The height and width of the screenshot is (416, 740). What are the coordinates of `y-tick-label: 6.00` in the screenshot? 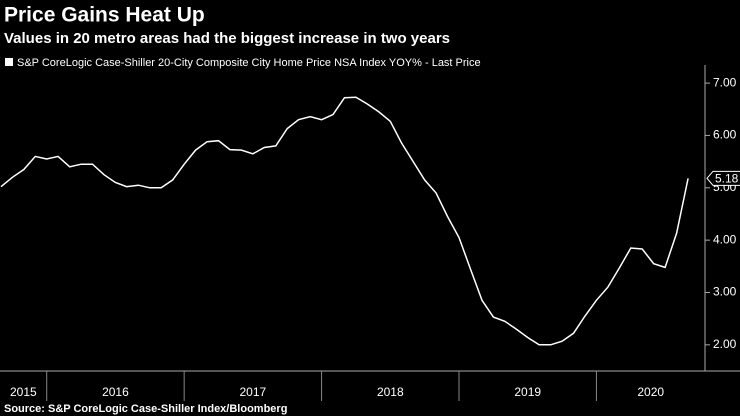 It's located at (725, 135).